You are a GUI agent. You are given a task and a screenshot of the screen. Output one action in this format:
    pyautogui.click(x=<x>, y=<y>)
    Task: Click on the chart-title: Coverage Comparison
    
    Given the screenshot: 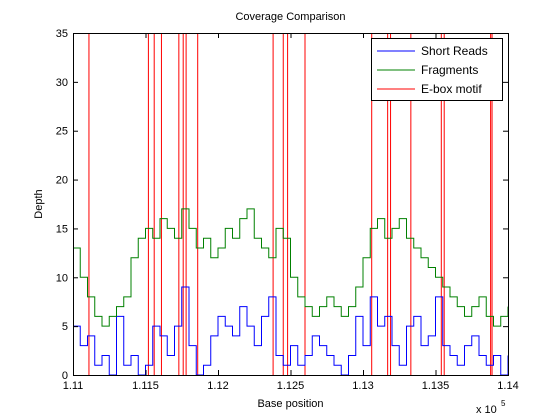 What is the action you would take?
    pyautogui.click(x=290, y=17)
    